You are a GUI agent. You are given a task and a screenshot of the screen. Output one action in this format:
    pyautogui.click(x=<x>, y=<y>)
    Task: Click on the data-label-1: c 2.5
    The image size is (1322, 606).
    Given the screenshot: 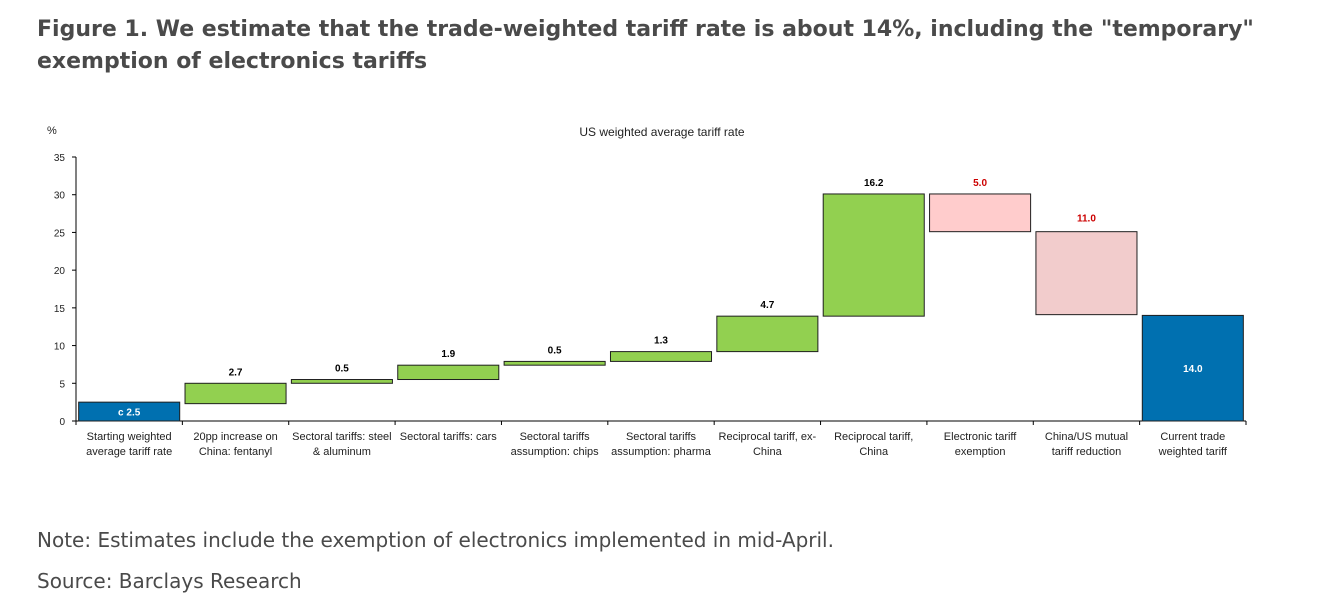 What is the action you would take?
    pyautogui.click(x=129, y=413)
    